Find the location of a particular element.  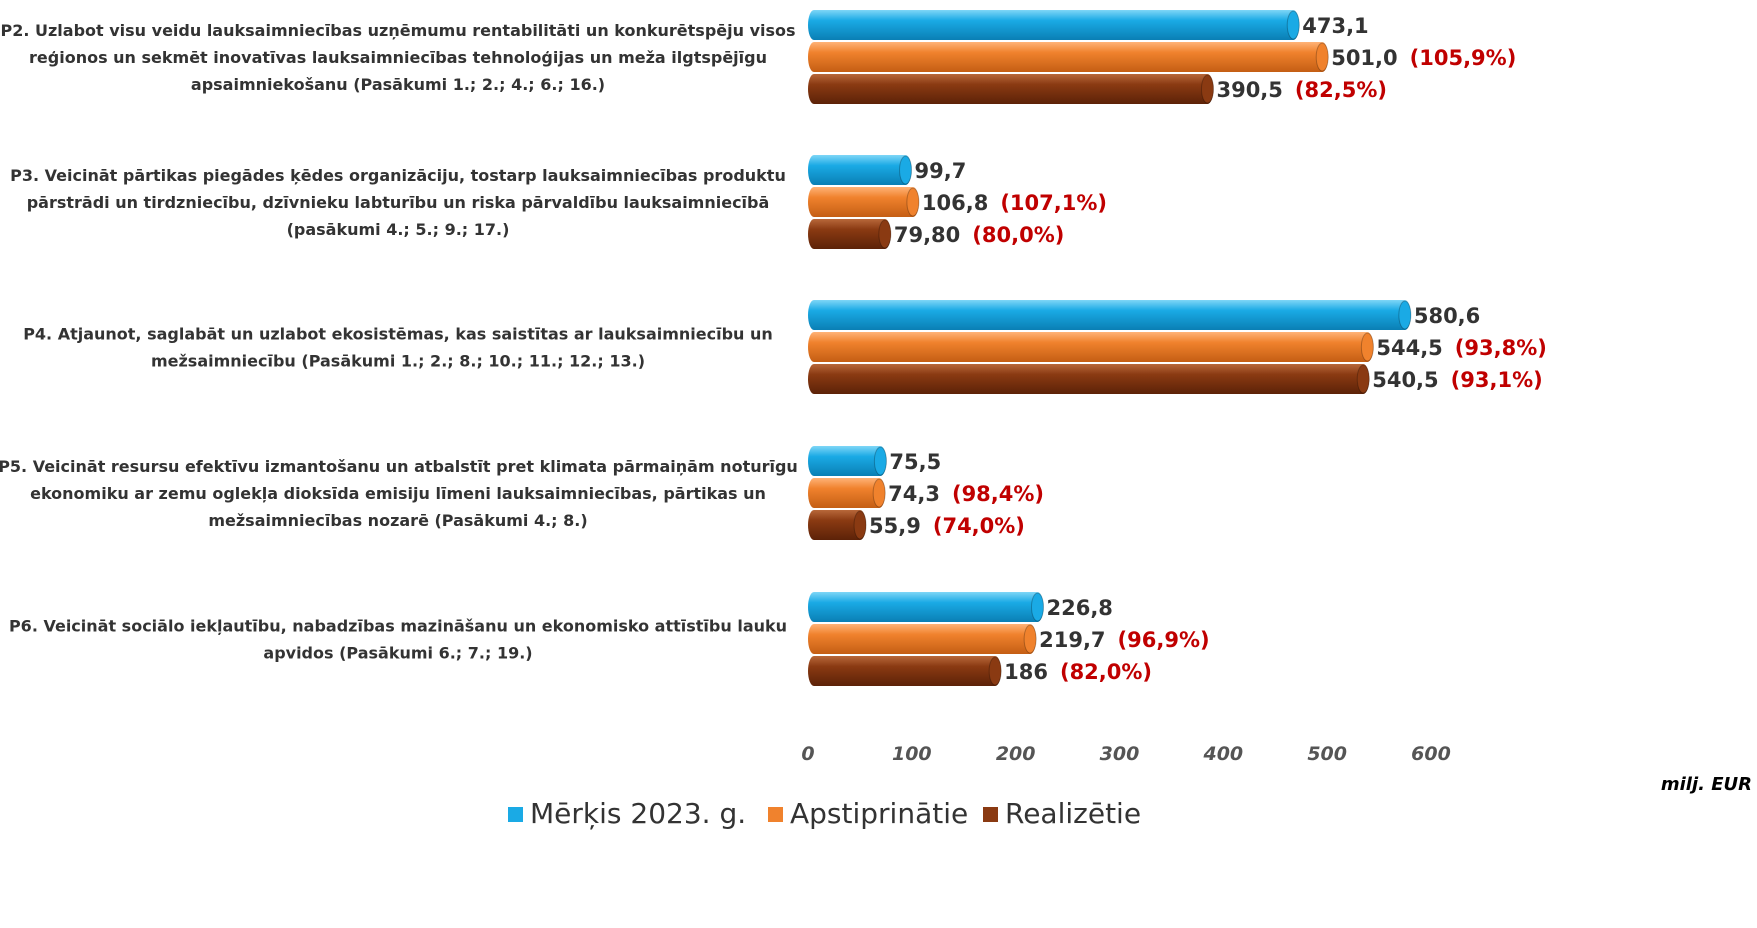

x-axis: 0 100 200 300 400 500 600 milj. EUR is located at coordinates (1276, 769).